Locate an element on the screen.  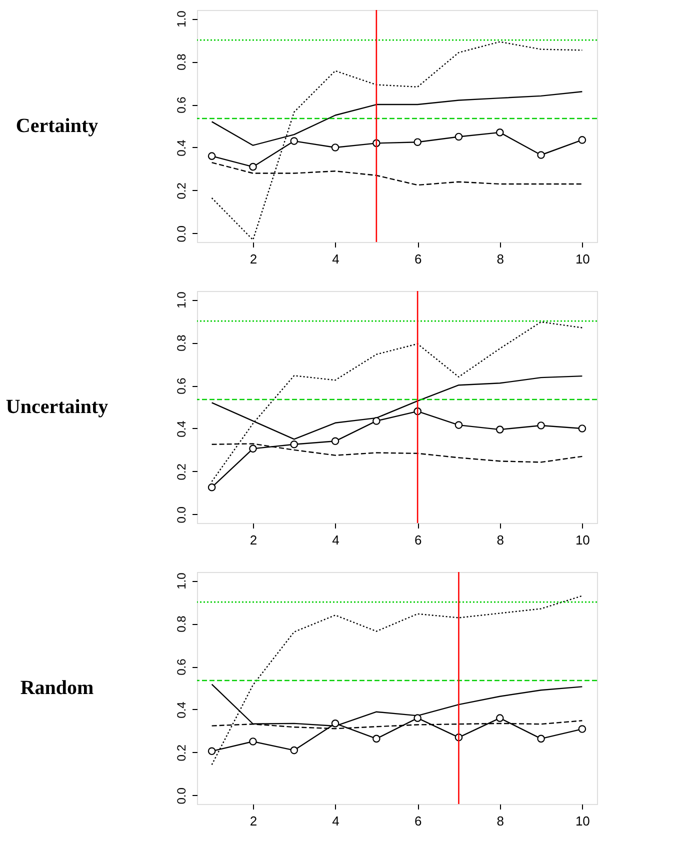
text: Random is located at coordinates (57, 688).